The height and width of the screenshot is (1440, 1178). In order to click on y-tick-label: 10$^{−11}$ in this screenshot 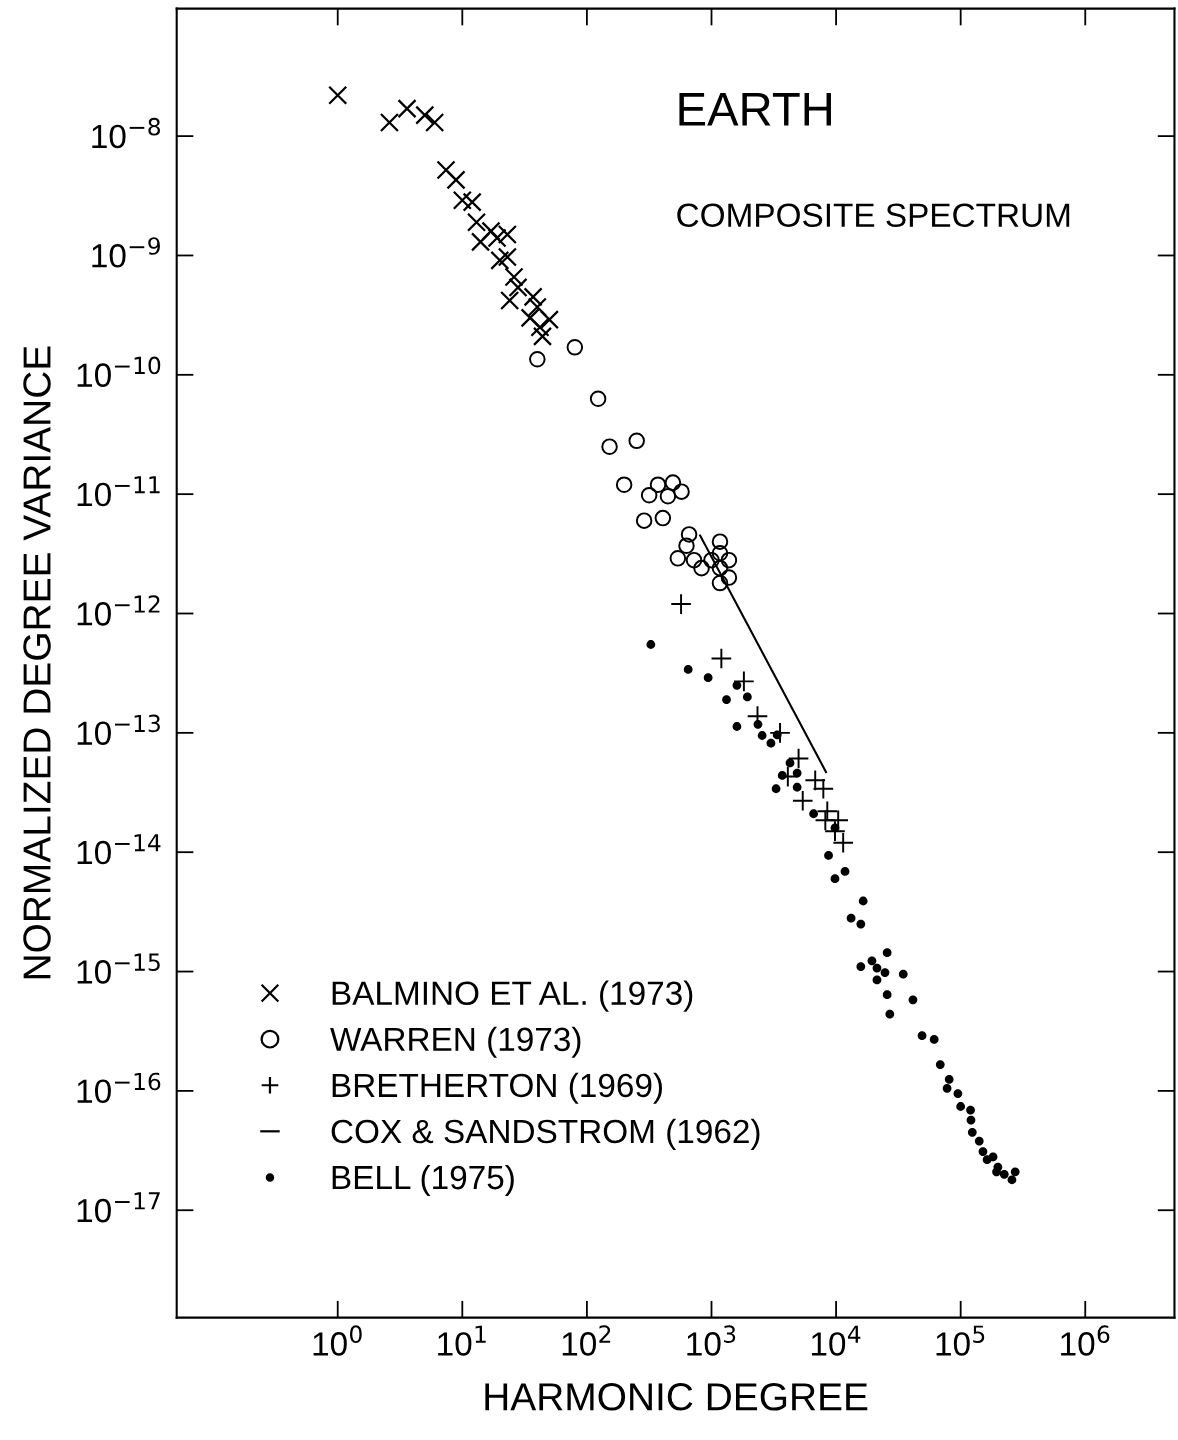, I will do `click(118, 491)`.